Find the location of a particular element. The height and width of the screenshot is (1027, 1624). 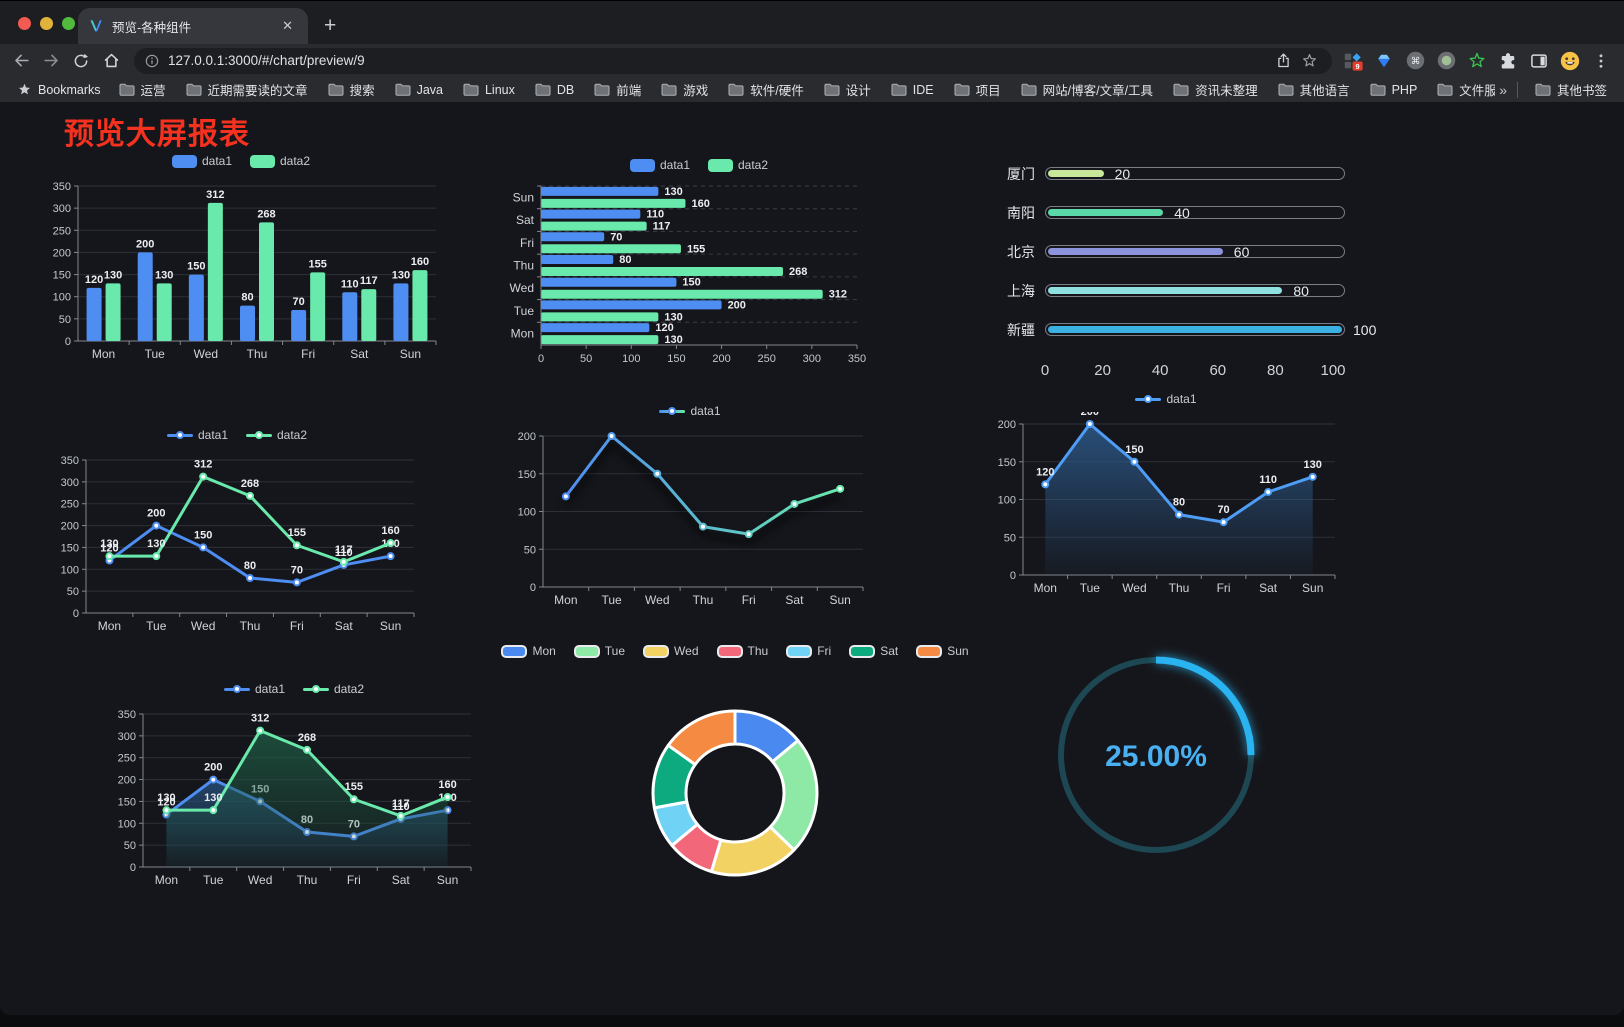

bookmarks-root-button: Bookmarks is located at coordinates (59, 89).